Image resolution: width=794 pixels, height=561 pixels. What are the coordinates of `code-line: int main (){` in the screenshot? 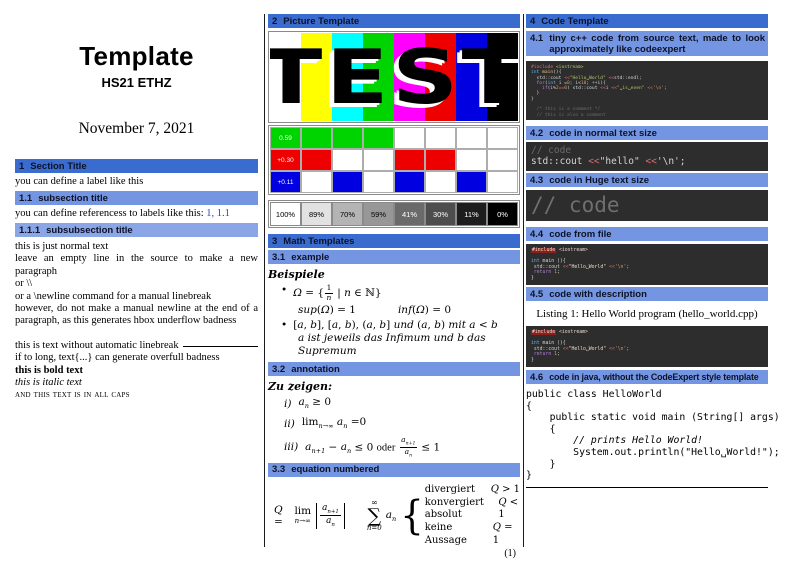 It's located at (647, 344).